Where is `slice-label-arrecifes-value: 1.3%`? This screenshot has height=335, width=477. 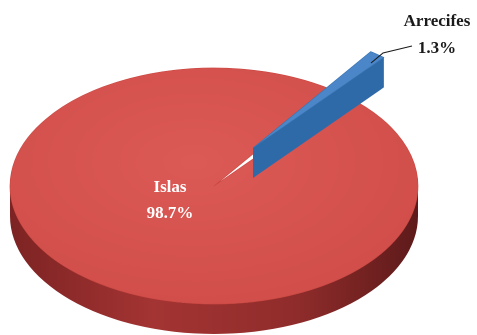 slice-label-arrecifes-value: 1.3% is located at coordinates (437, 47).